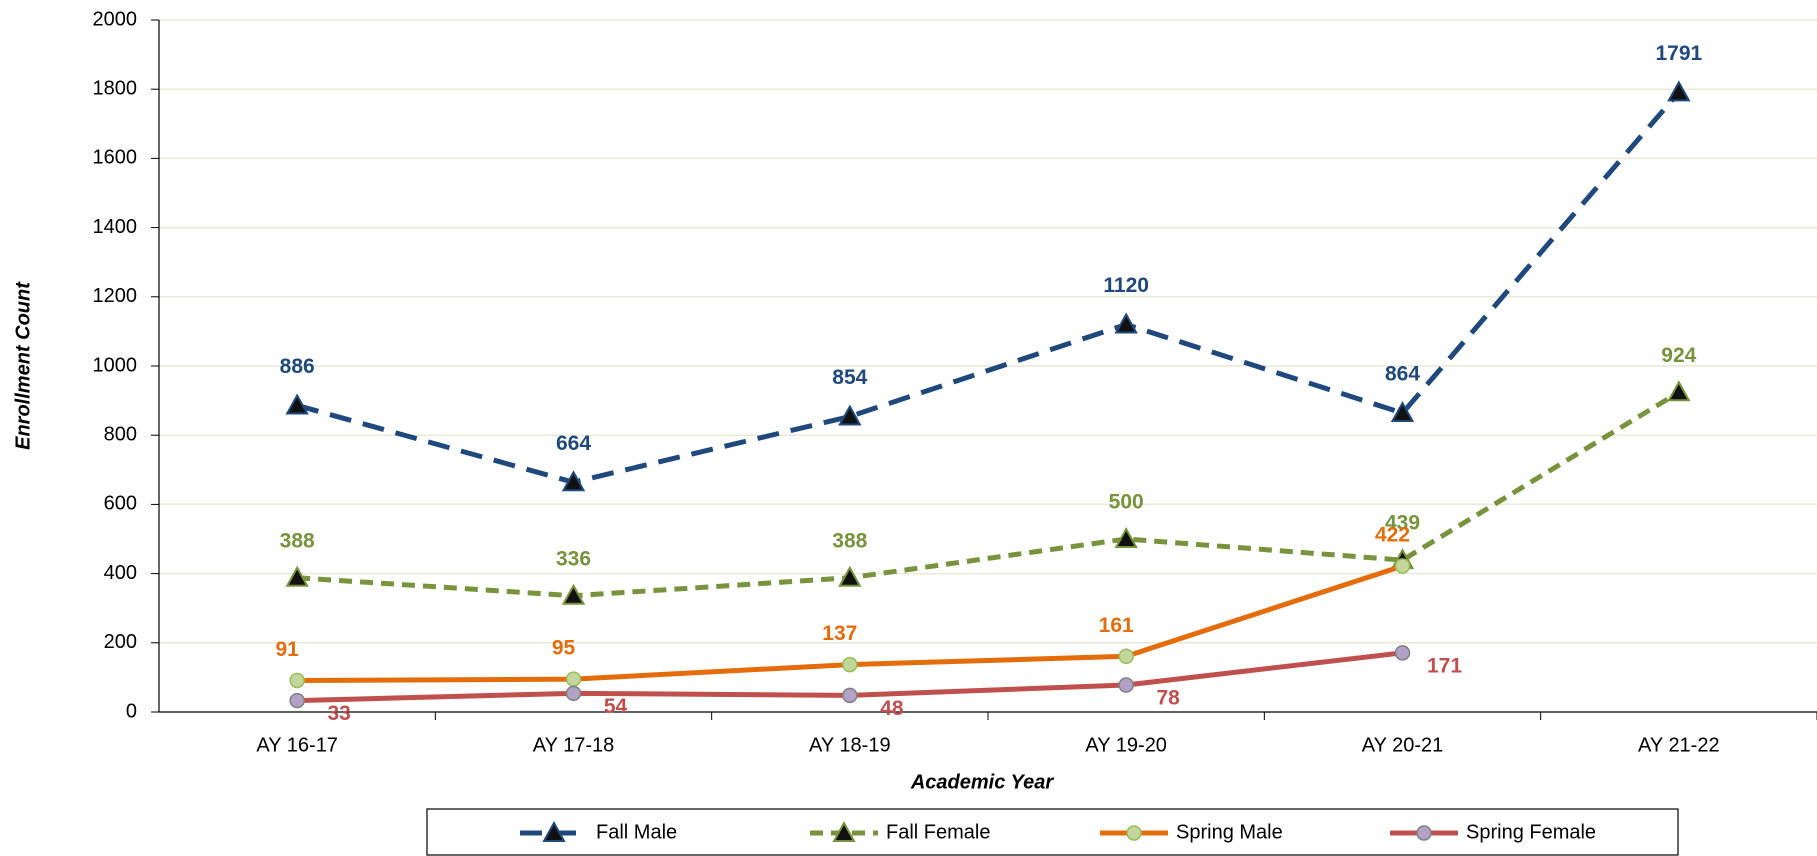  Describe the element at coordinates (938, 832) in the screenshot. I see `legend-label: Fall Female` at that location.